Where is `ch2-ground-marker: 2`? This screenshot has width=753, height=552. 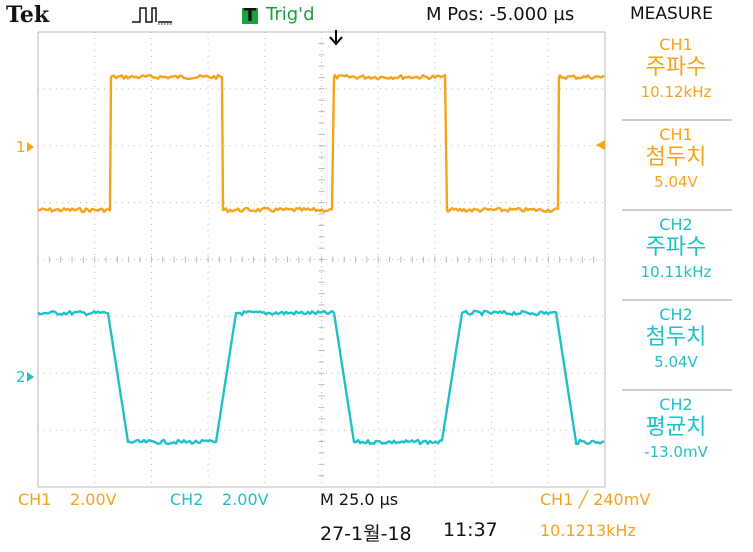 ch2-ground-marker: 2 is located at coordinates (21, 377).